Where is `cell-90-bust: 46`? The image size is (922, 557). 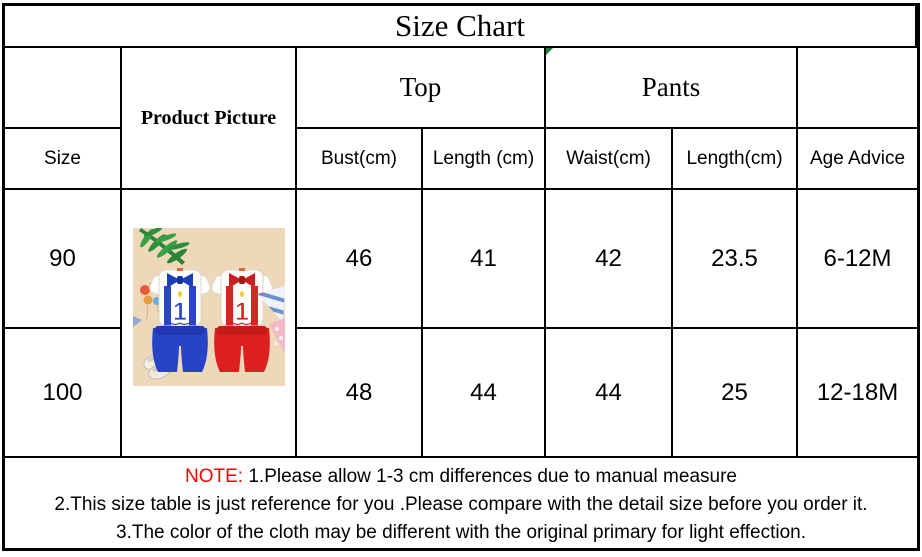 cell-90-bust: 46 is located at coordinates (360, 259).